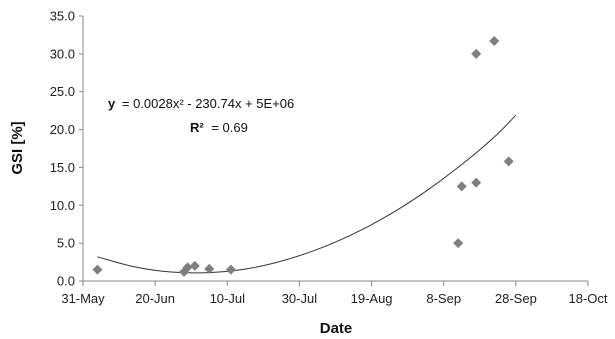  What do you see at coordinates (62, 167) in the screenshot?
I see `y-tick-label: 15.0` at bounding box center [62, 167].